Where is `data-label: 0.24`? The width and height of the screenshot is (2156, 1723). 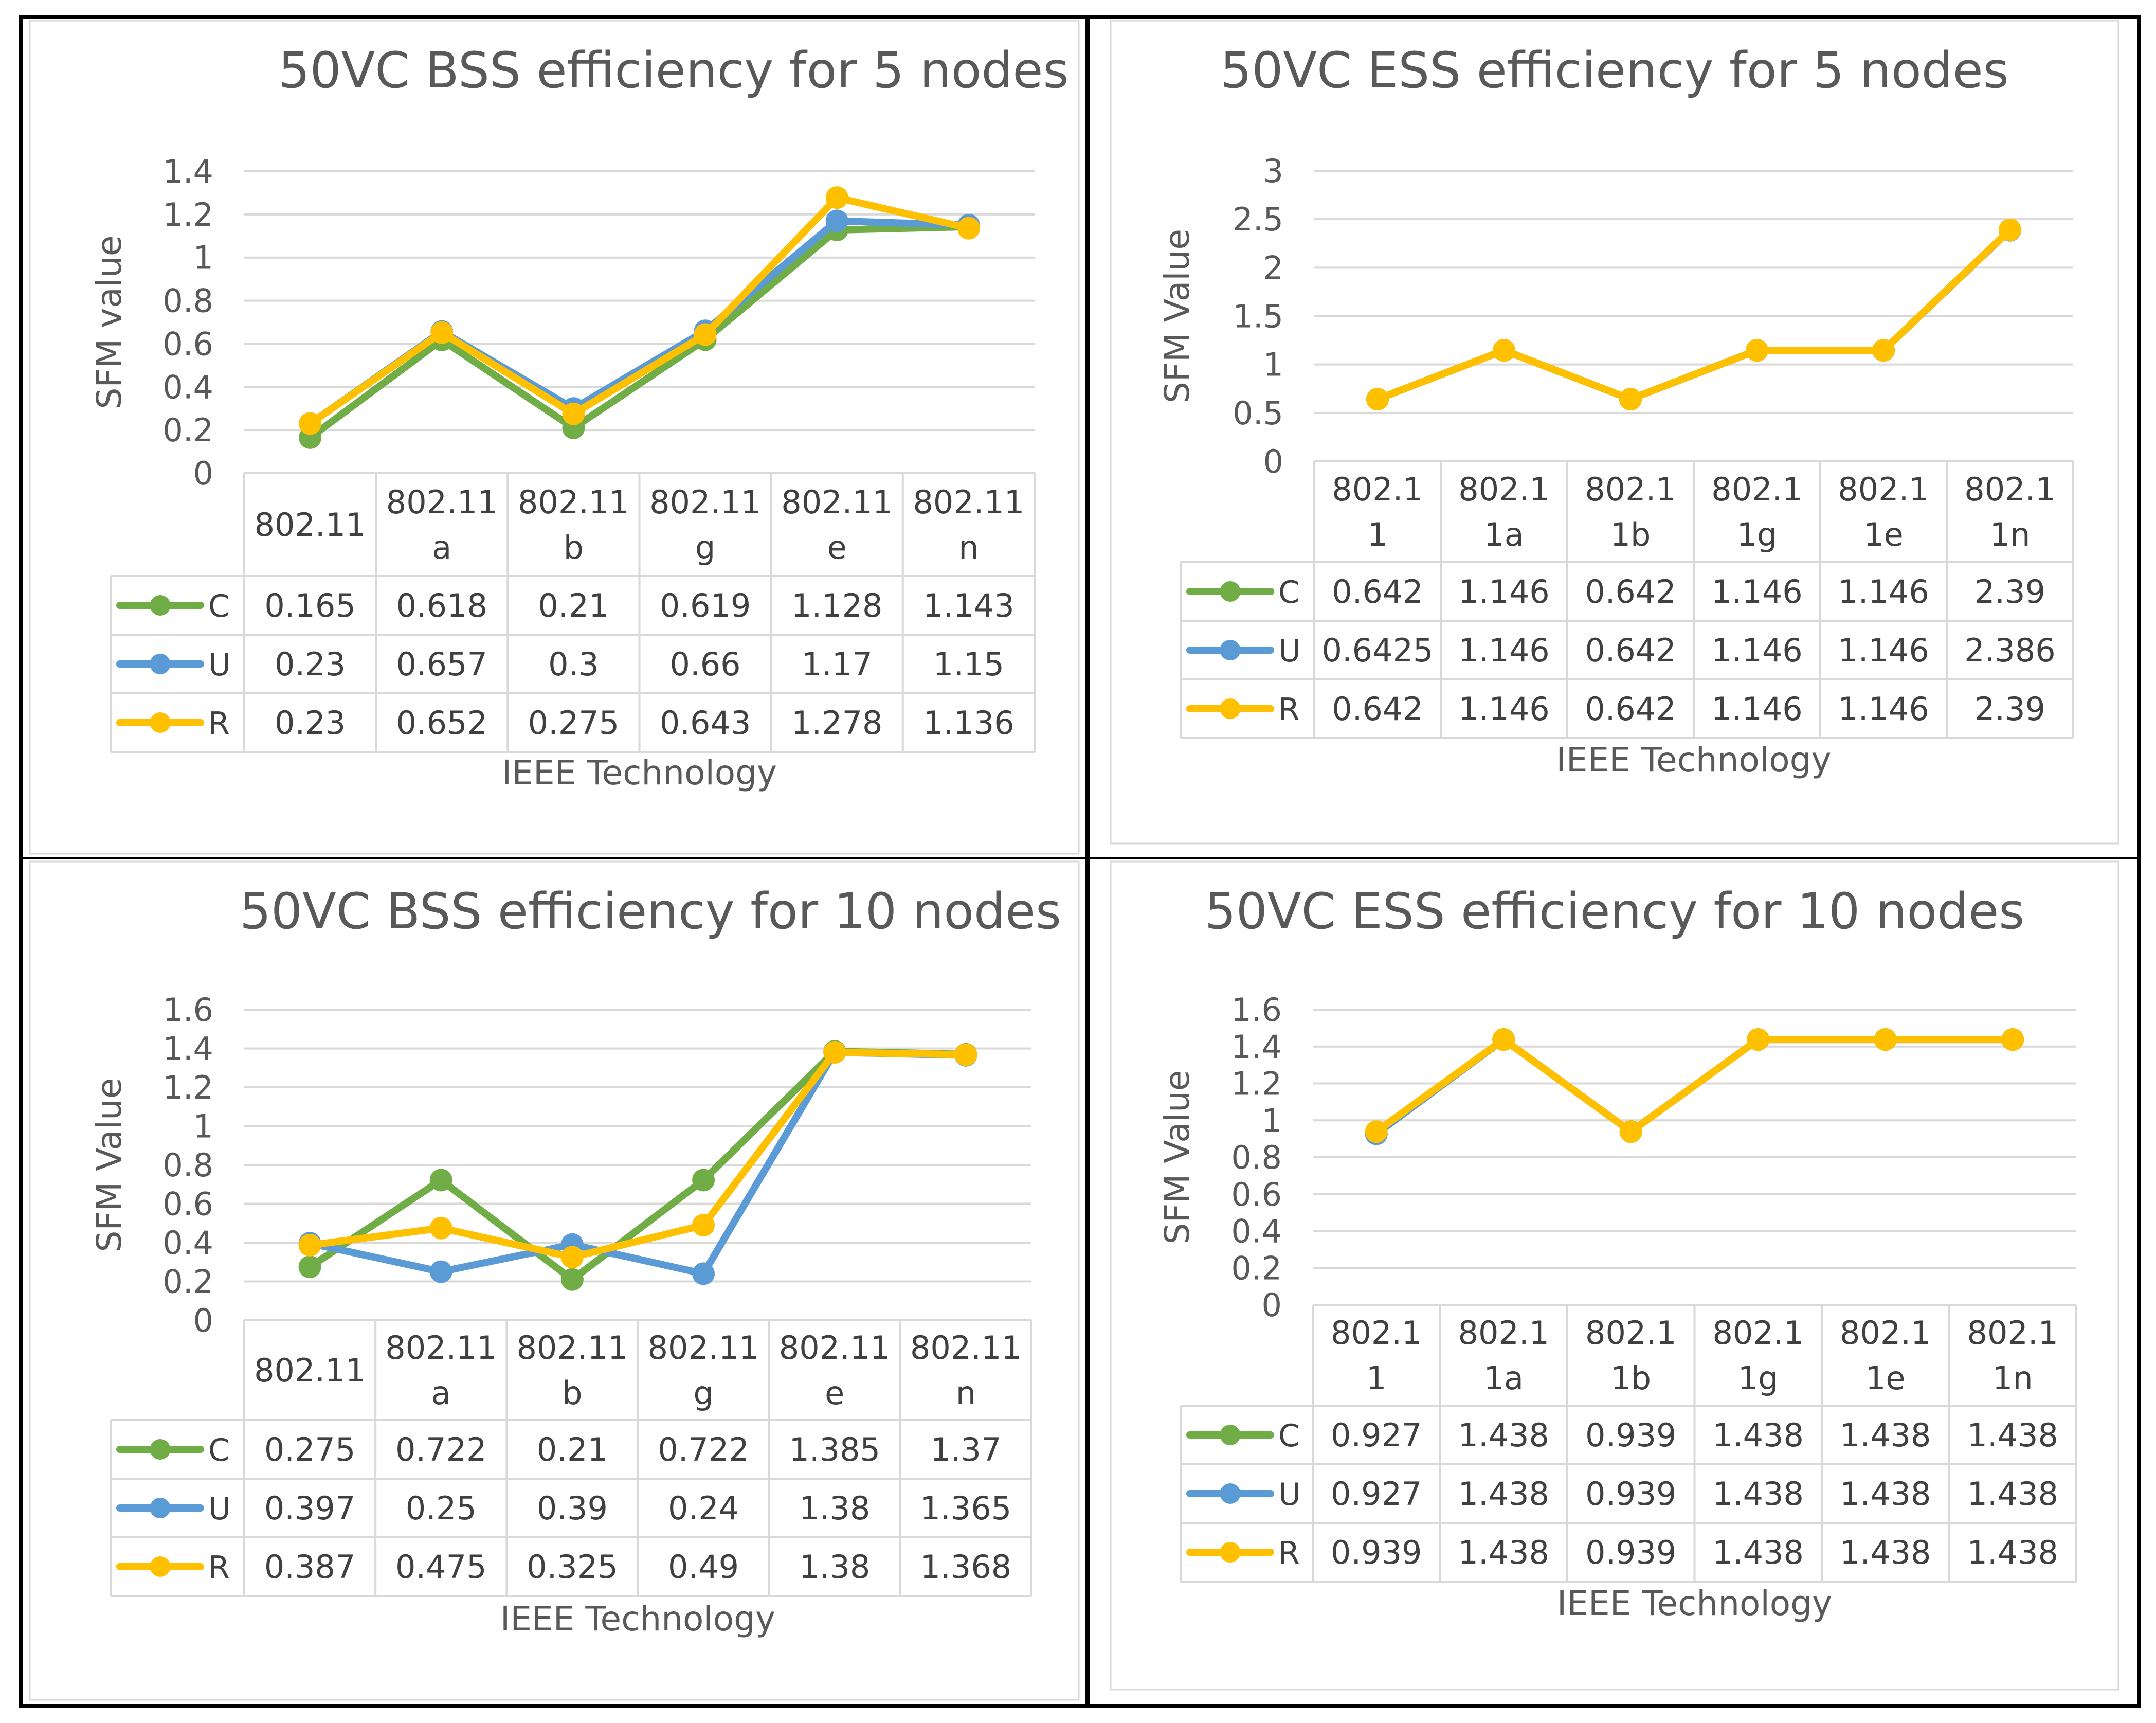
data-label: 0.24 is located at coordinates (703, 1508).